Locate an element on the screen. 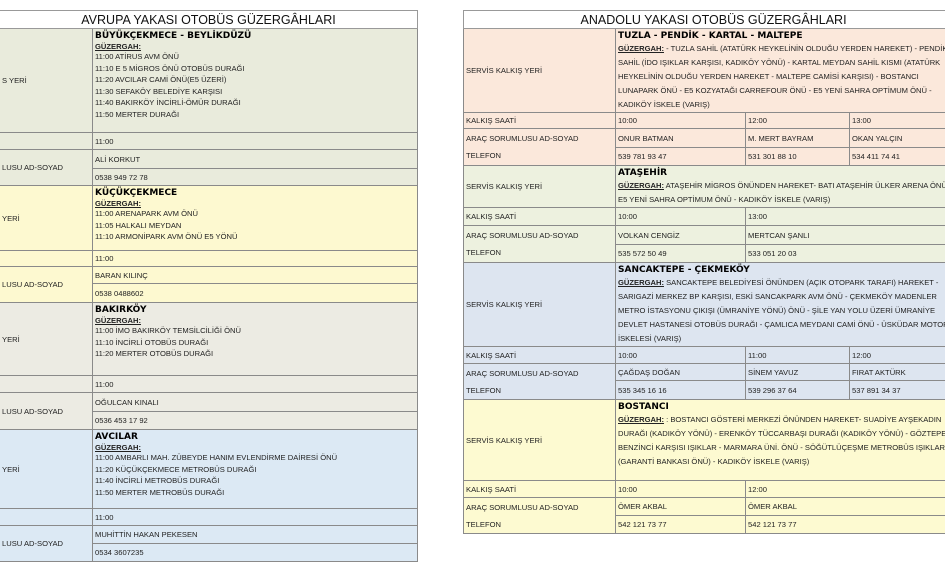  responsible-phone-row: 0538 0488602 is located at coordinates (209, 293).